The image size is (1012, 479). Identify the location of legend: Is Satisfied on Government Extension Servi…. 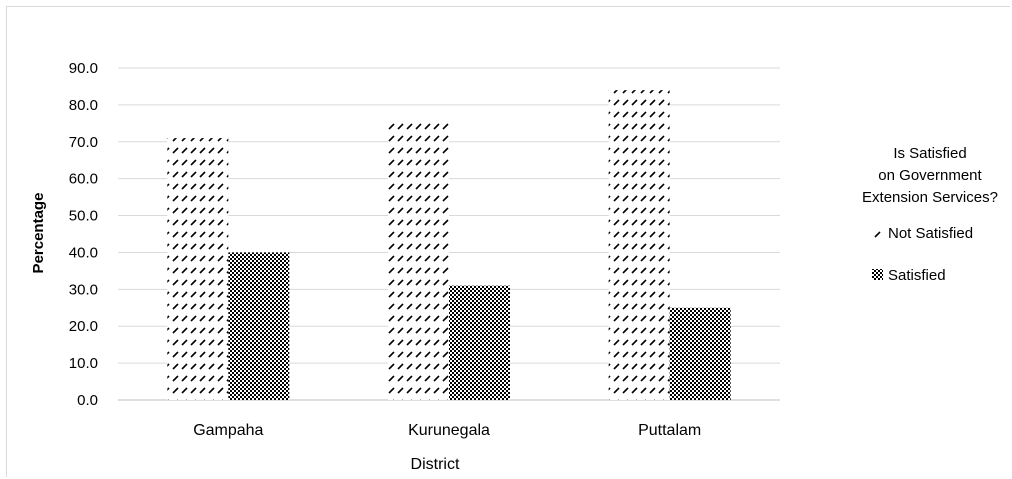
(930, 214).